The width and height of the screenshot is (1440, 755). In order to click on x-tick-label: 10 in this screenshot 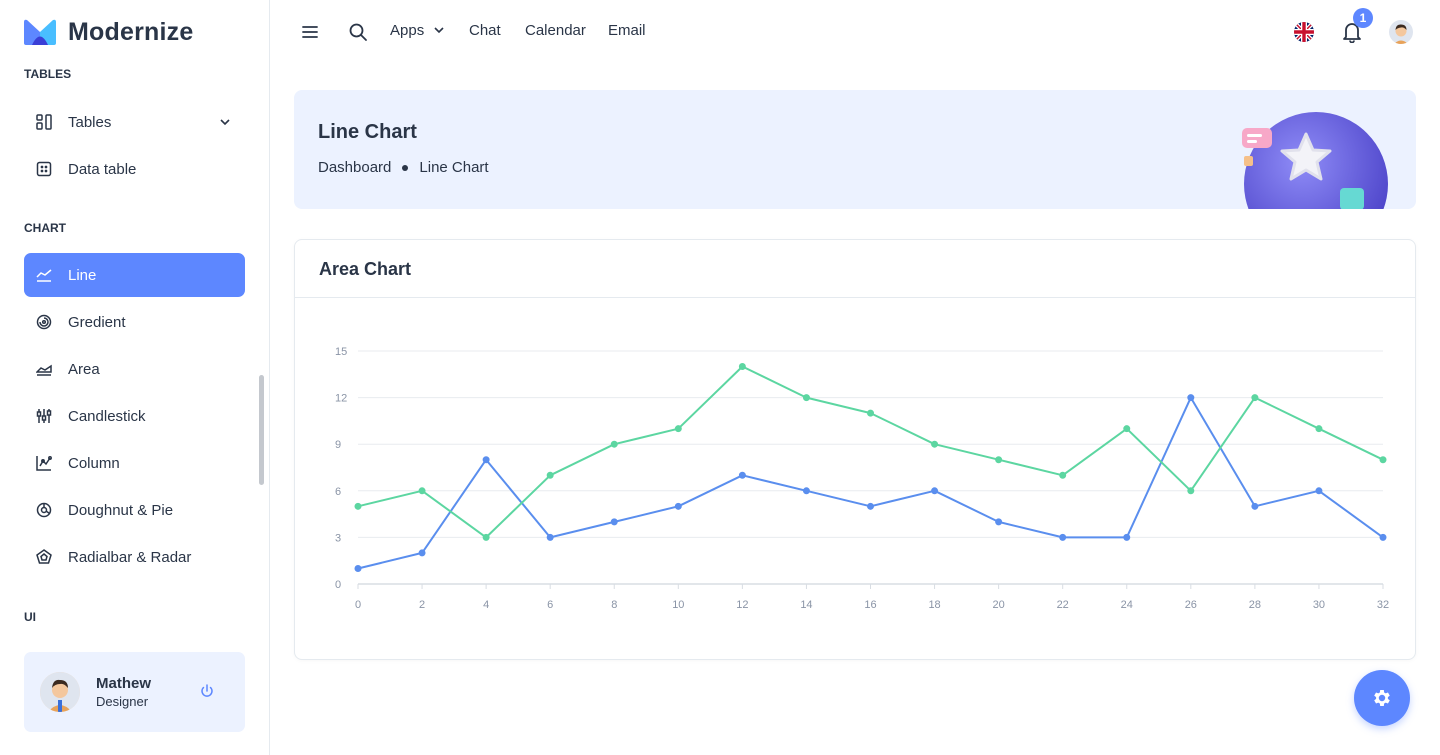, I will do `click(678, 605)`.